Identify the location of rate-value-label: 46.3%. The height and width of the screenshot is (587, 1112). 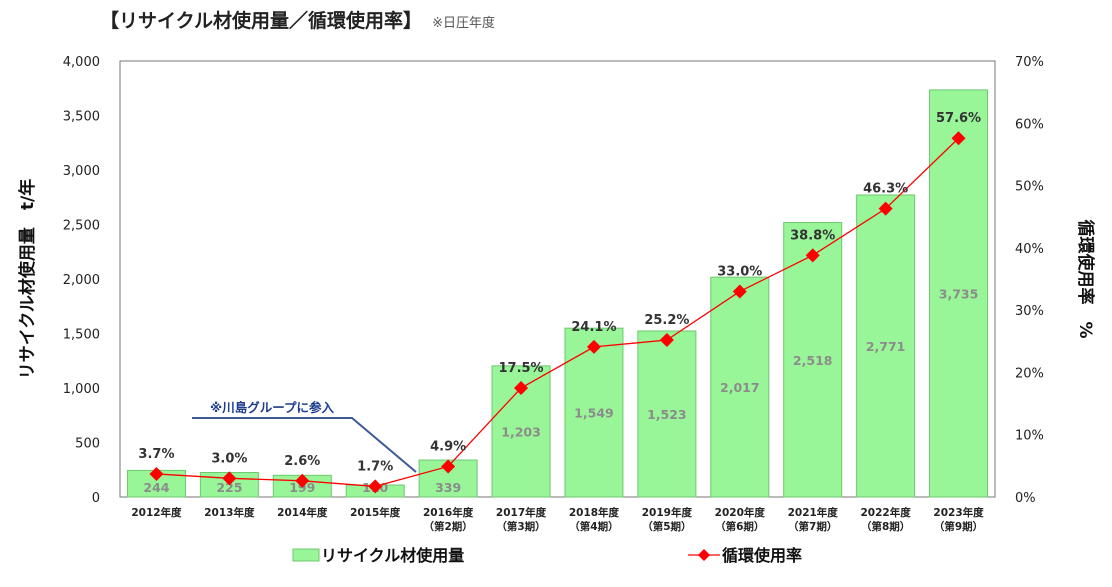
(885, 189).